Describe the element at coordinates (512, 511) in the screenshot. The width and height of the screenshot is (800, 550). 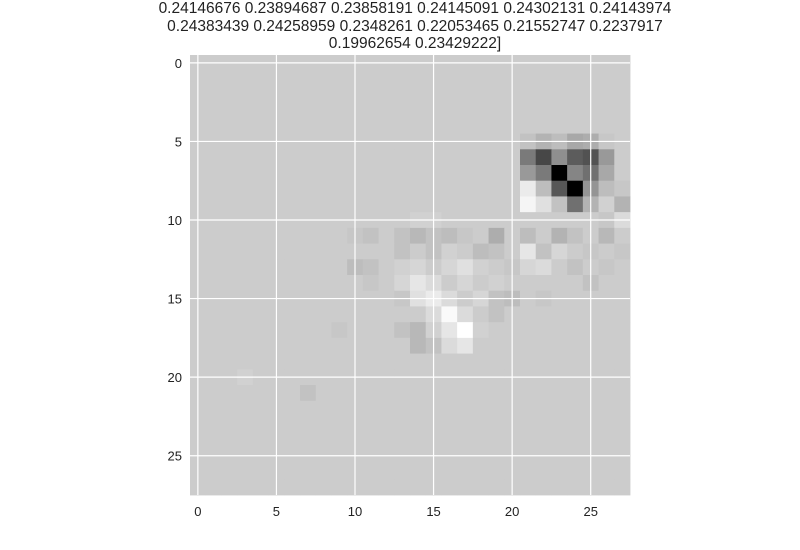
I see `x-tick-label: 20` at that location.